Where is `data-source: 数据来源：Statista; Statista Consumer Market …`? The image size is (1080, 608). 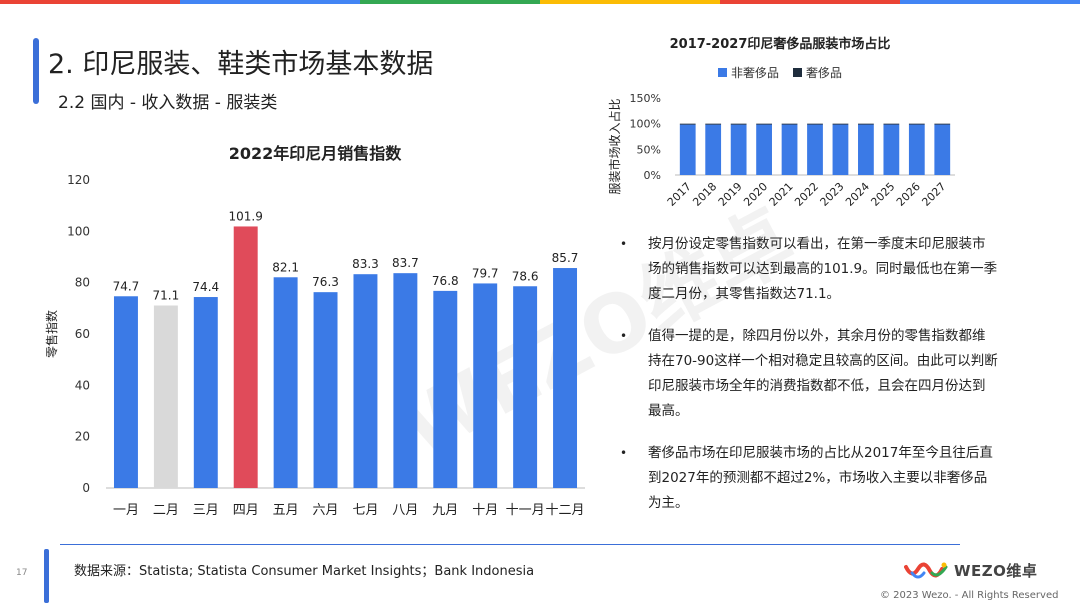
data-source: 数据来源：Statista; Statista Consumer Market … is located at coordinates (304, 571).